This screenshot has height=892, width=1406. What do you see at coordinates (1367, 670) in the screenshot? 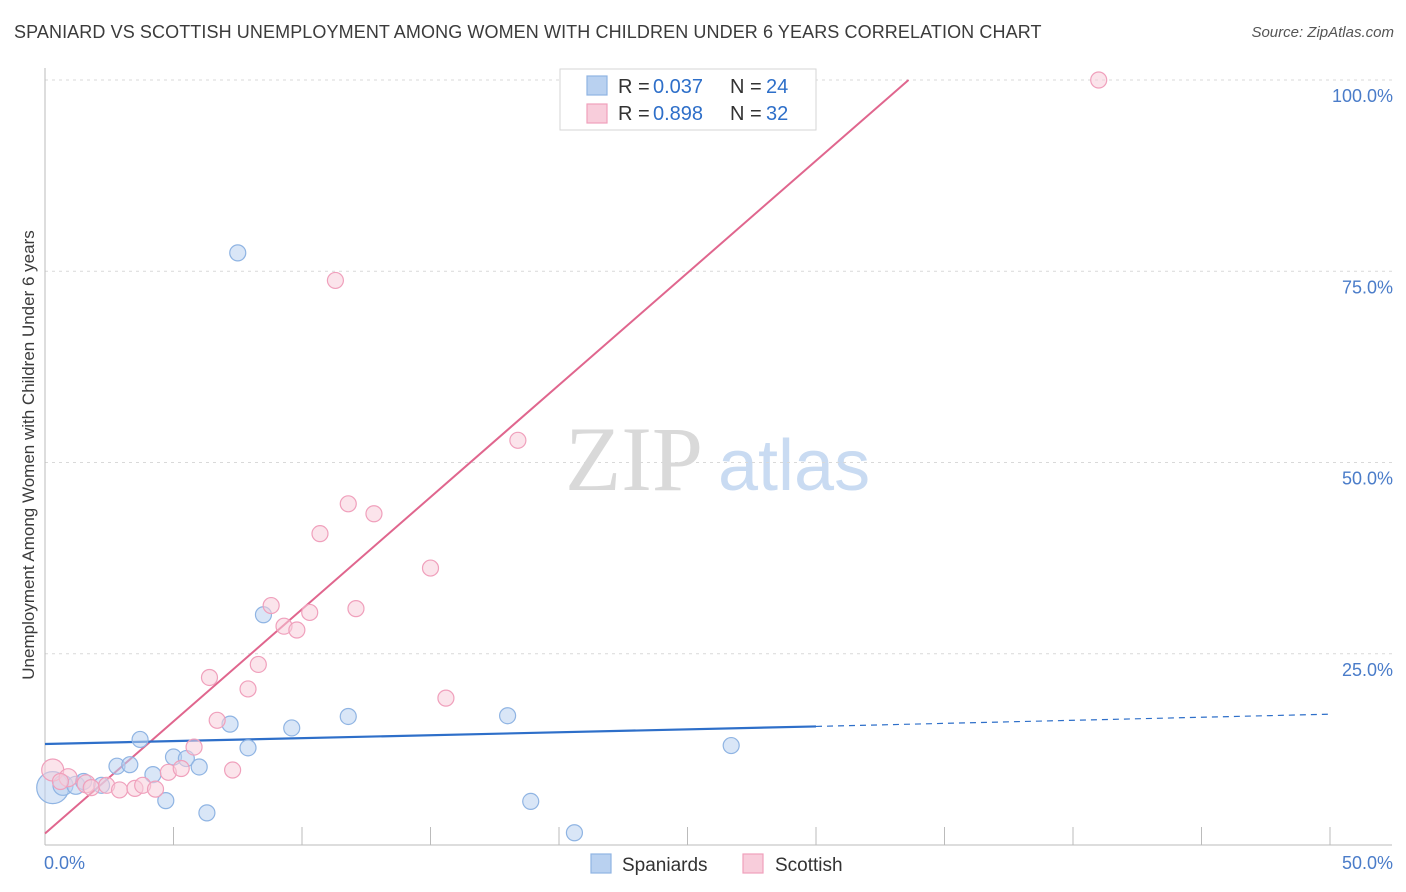
I see `y-tick-label: 25.0%` at bounding box center [1367, 670].